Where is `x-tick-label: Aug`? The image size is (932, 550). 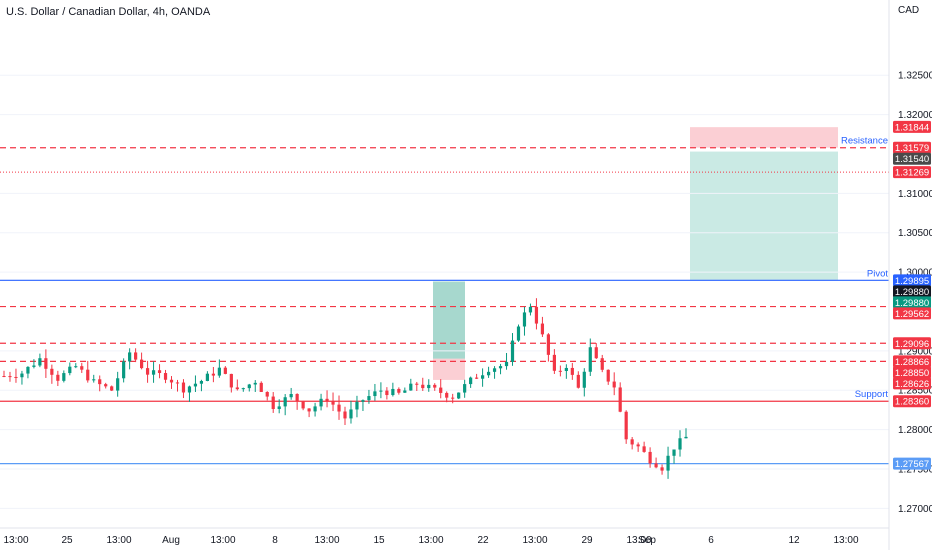
x-tick-label: Aug is located at coordinates (171, 540).